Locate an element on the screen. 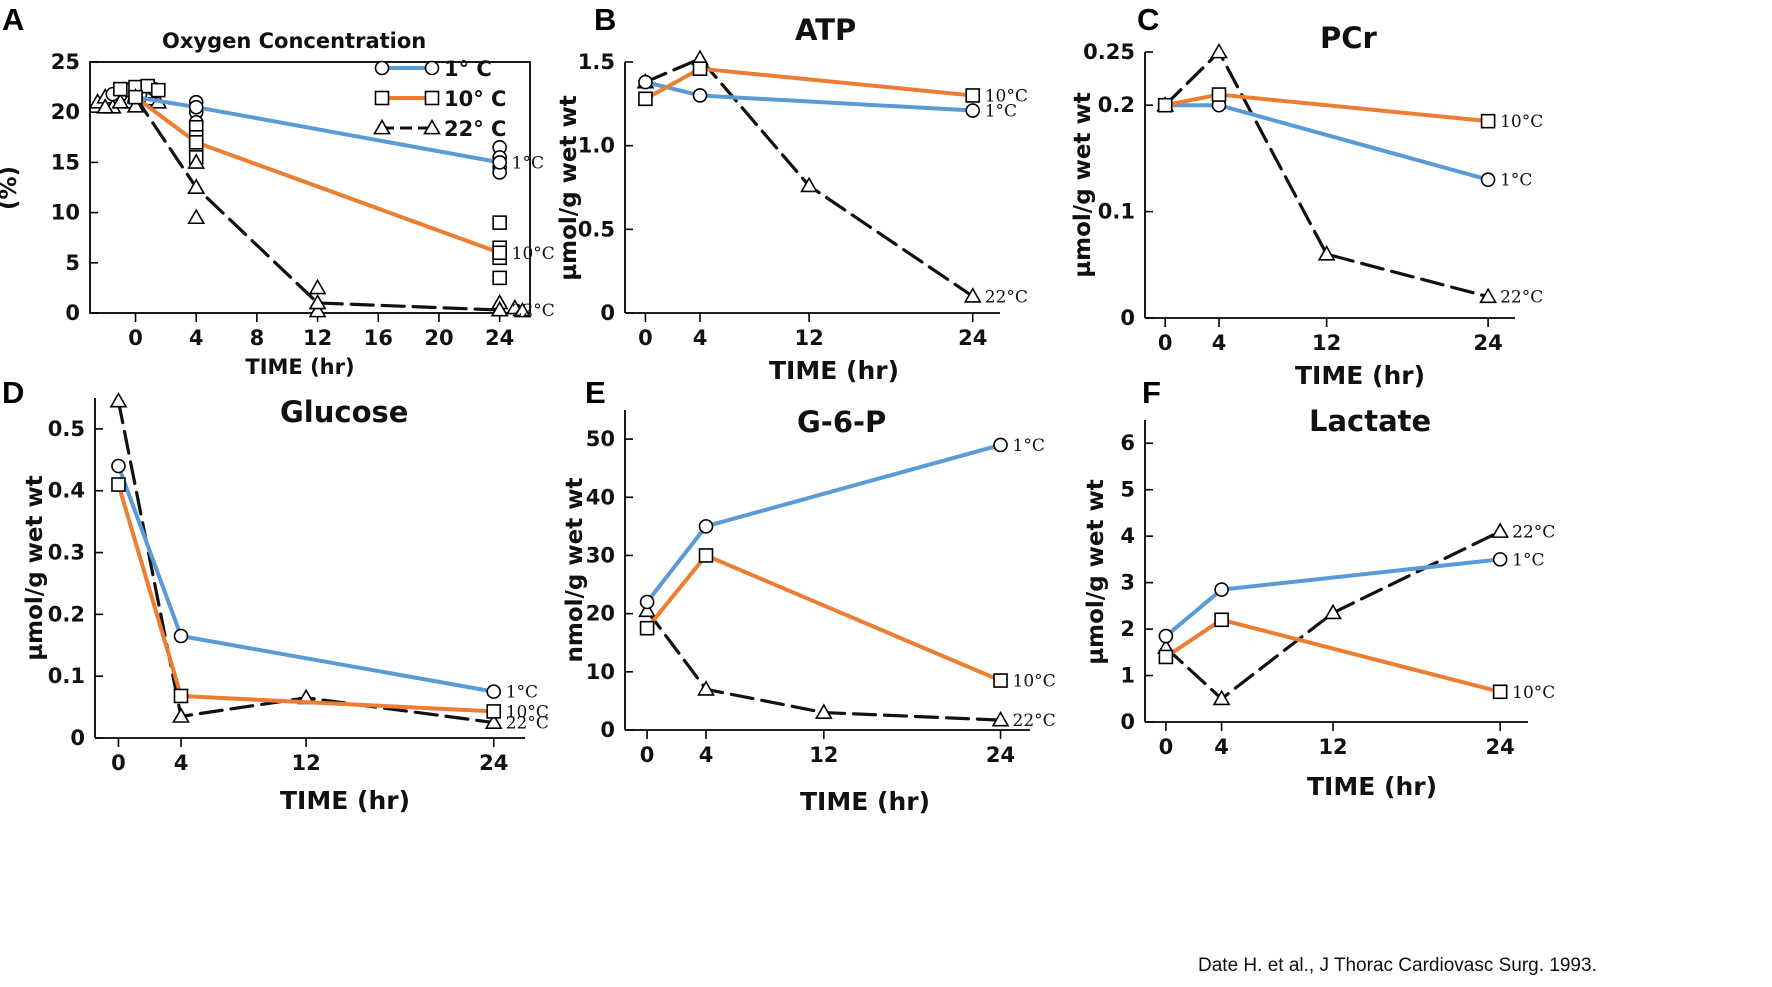 The width and height of the screenshot is (1772, 987). y-tick-label: 0.5 is located at coordinates (66, 429).